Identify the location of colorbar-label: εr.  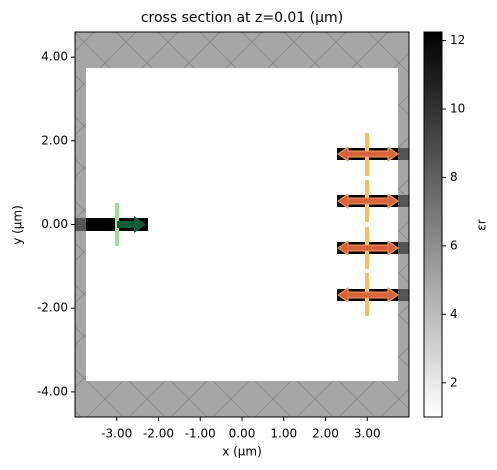
(482, 224).